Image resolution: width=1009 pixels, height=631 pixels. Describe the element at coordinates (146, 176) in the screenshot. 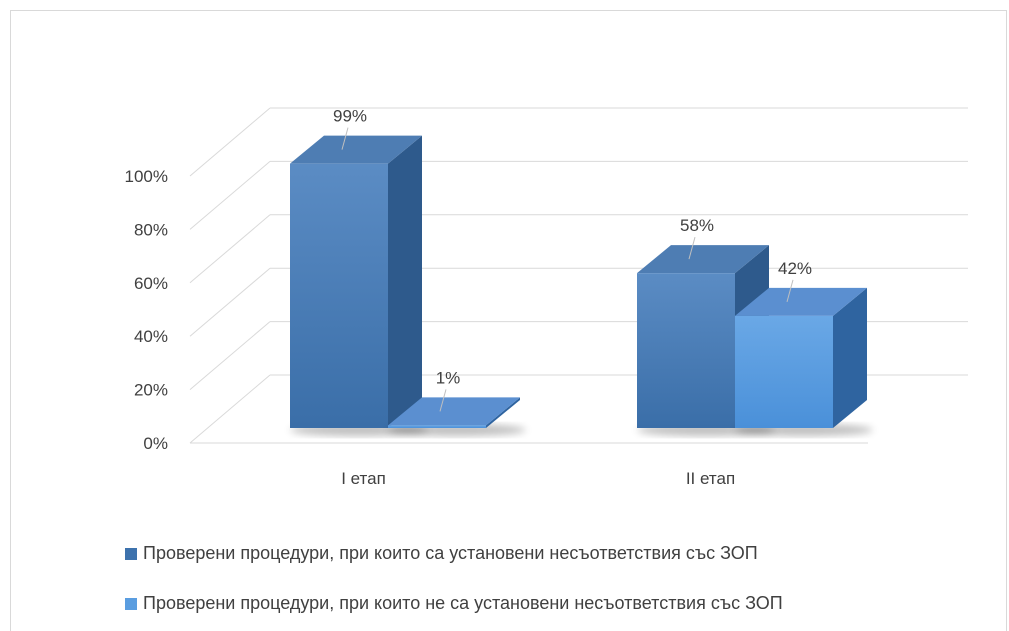

I see `y-tick-label: 100%` at that location.